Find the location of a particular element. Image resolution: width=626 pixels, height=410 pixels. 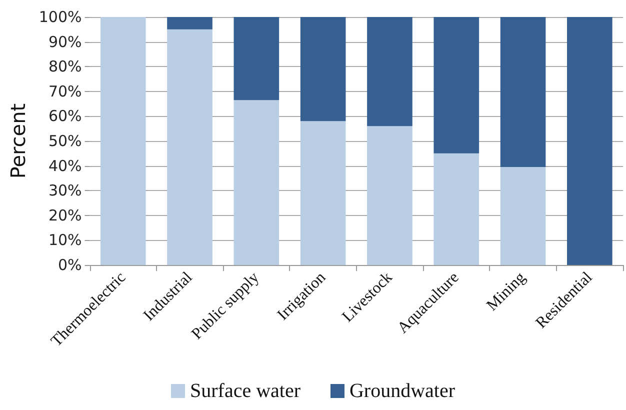

y-tick-label: 60% is located at coordinates (65, 116).